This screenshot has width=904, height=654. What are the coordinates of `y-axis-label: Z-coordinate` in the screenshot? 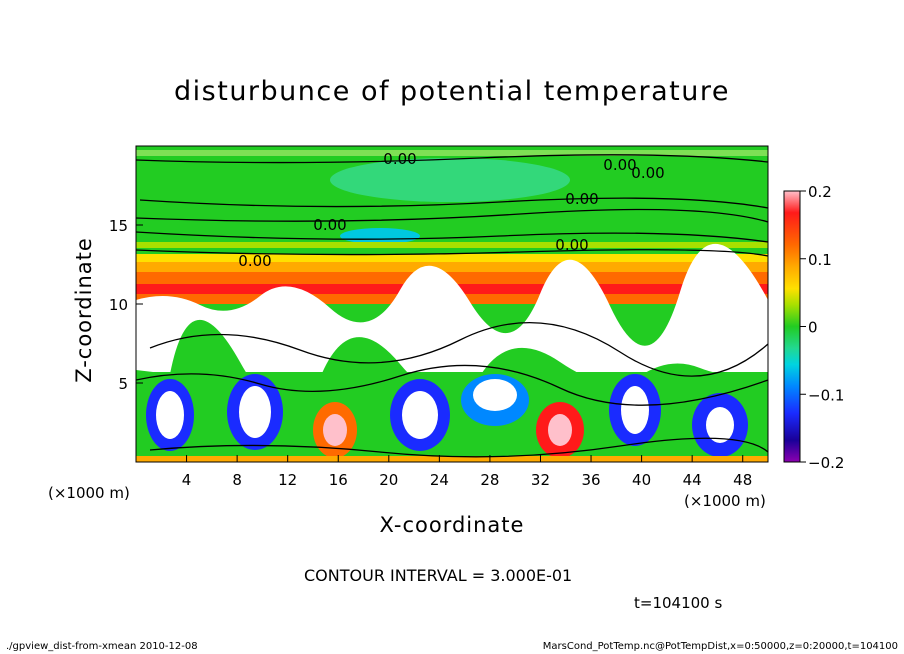 It's located at (84, 310).